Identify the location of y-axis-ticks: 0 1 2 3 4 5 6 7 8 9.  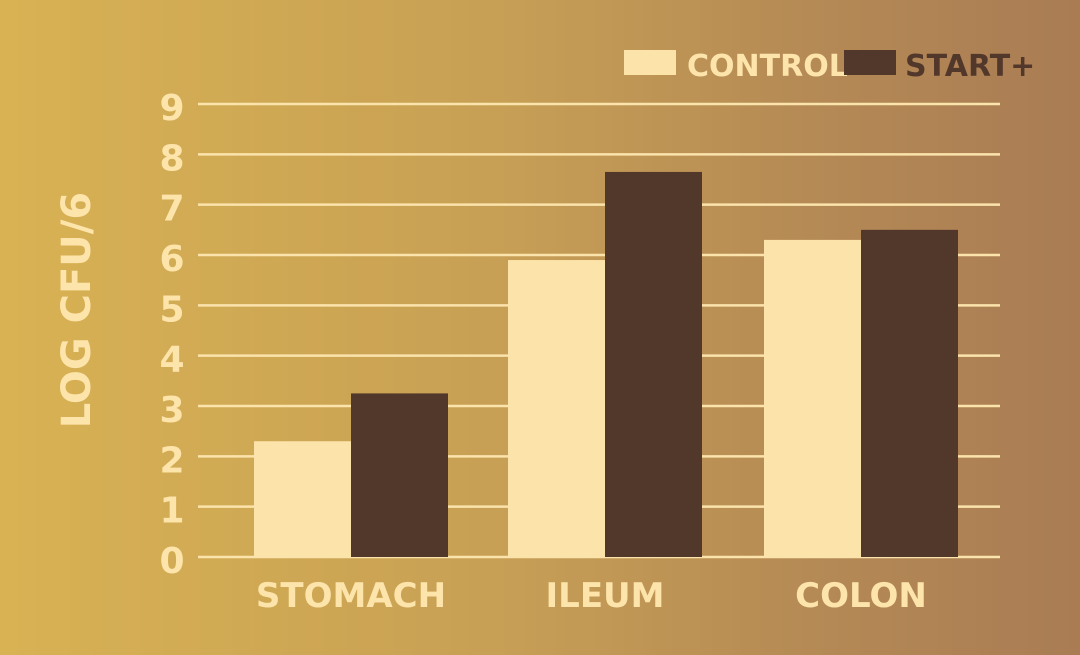
(171, 335).